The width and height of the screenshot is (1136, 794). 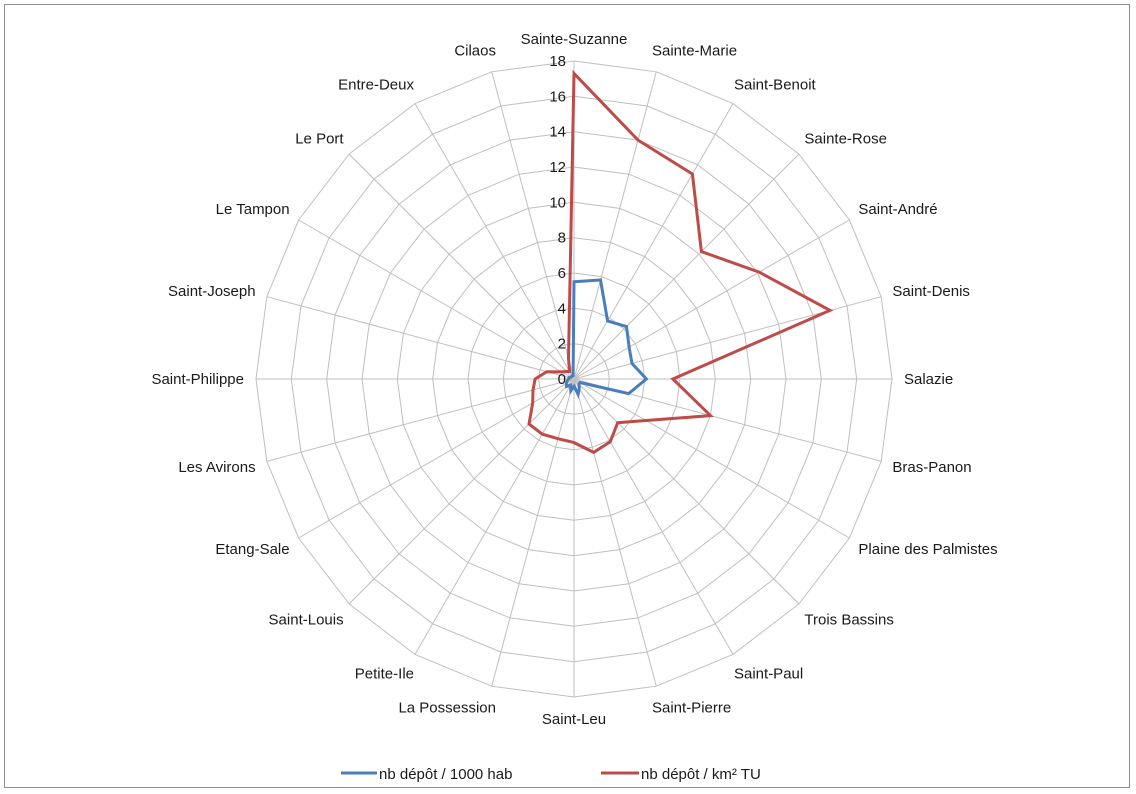 I want to click on tick-label: 16, so click(x=557, y=96).